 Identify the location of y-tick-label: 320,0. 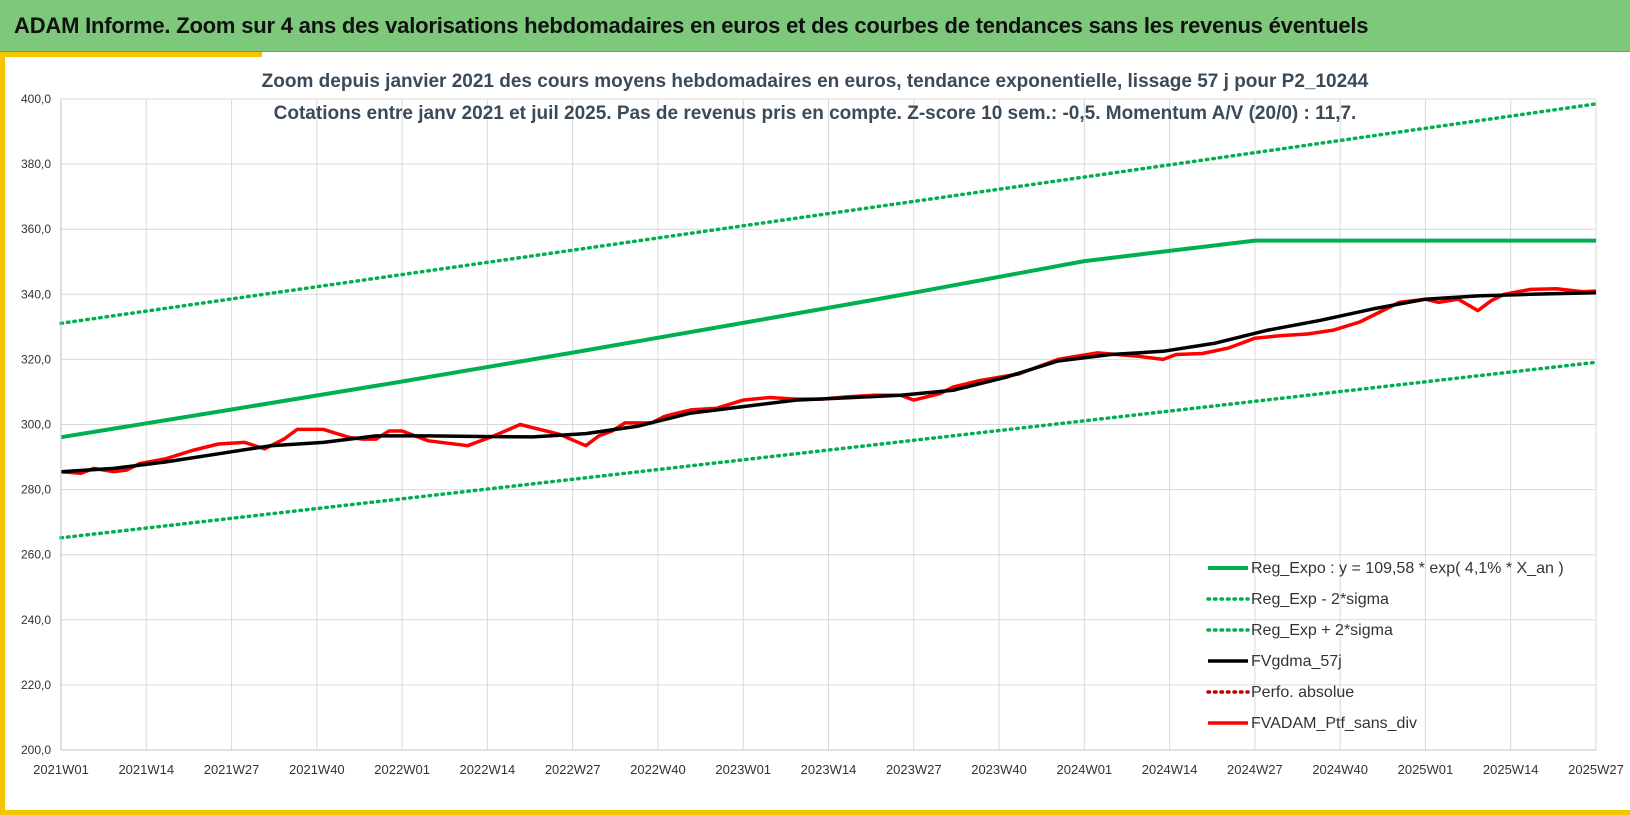
(36, 359).